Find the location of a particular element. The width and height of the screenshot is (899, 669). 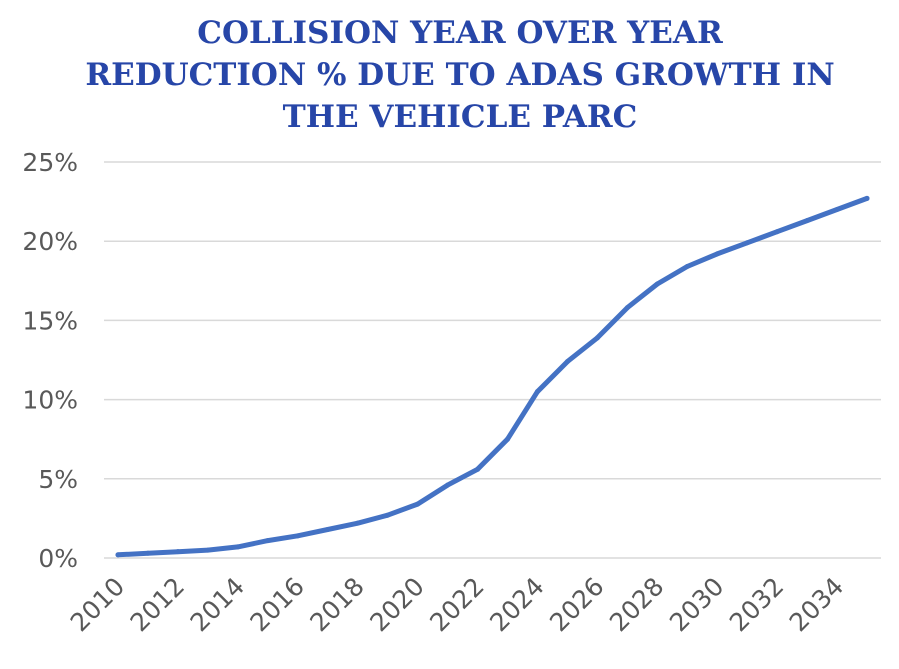

x-tick-label: 2020 is located at coordinates (396, 604).